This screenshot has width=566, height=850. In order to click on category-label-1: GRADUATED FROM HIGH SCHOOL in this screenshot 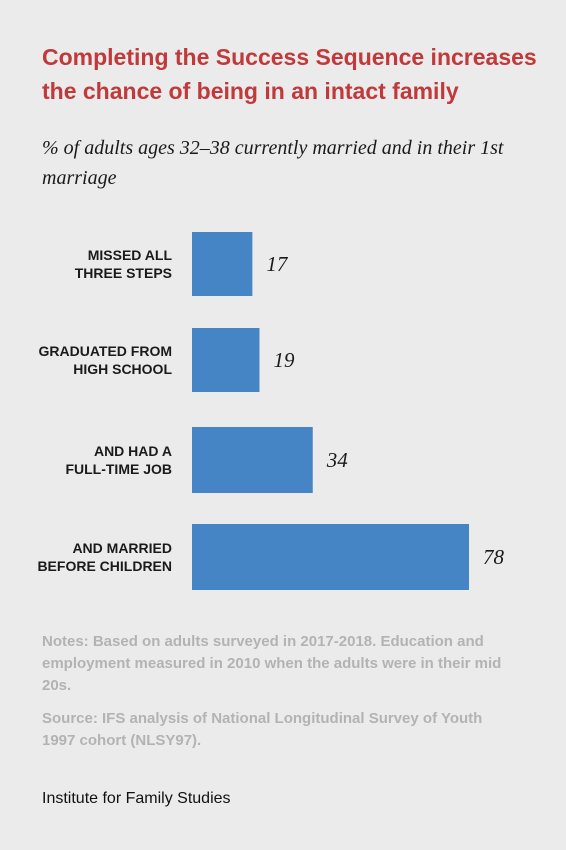, I will do `click(105, 360)`.